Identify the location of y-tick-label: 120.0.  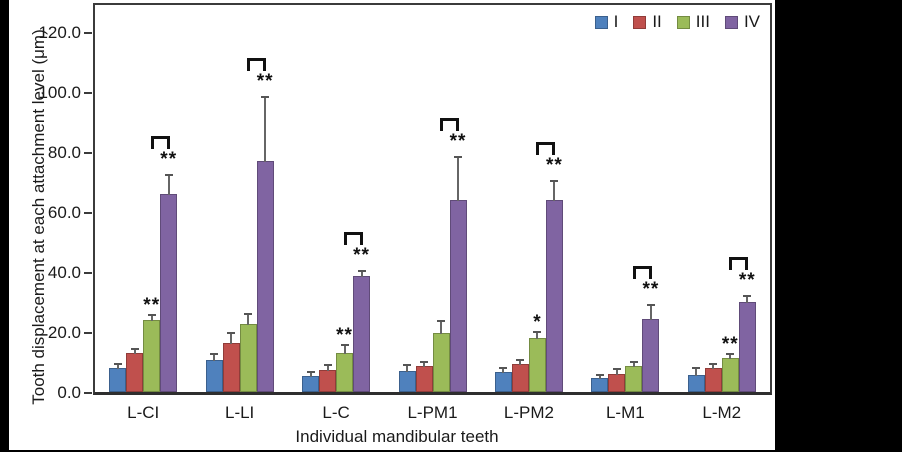
(59, 32).